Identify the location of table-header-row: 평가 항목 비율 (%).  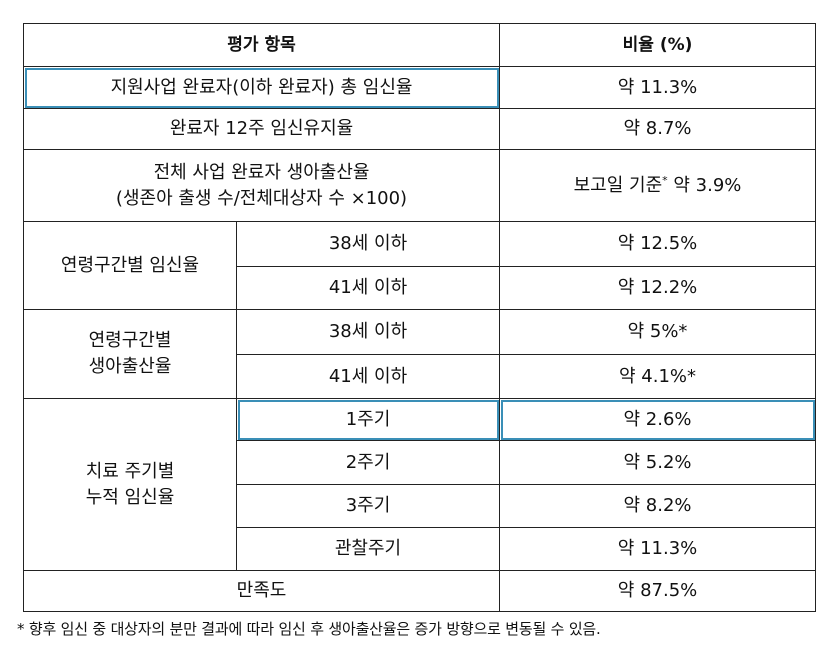
(419, 45).